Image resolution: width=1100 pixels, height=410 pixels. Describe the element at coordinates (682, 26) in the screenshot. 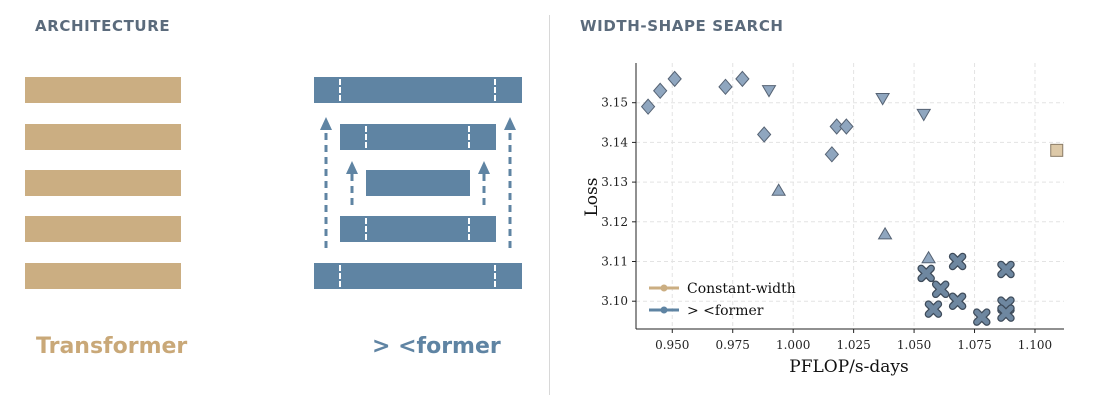

I see `width-shape-search-title: WIDTH-SHAPE SEARCH` at that location.